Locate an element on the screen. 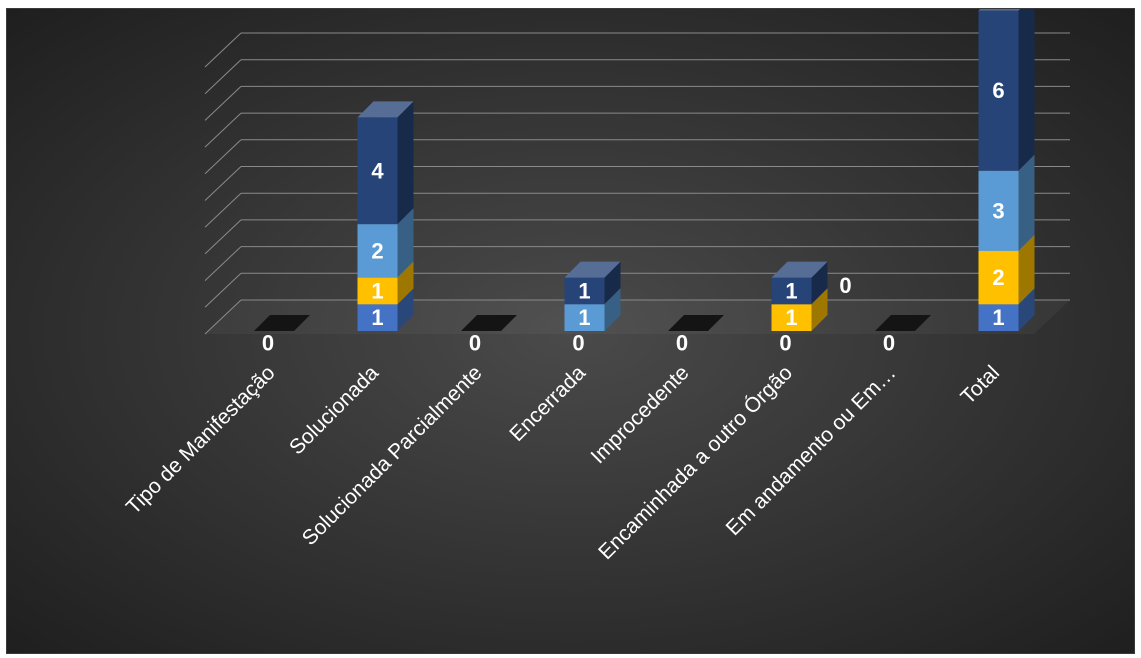  data-label: 3 is located at coordinates (998, 210).